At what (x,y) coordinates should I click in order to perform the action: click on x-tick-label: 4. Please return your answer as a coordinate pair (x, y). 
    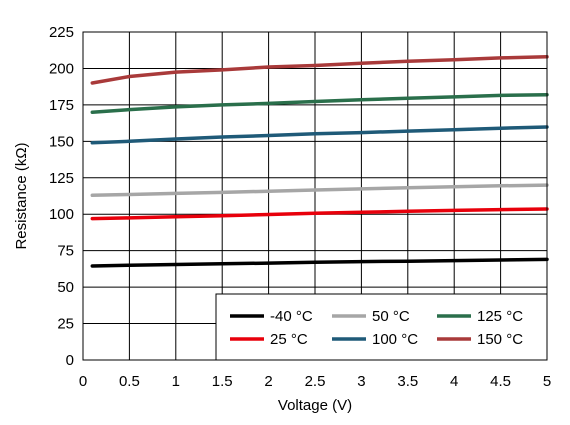
    Looking at the image, I should click on (454, 381).